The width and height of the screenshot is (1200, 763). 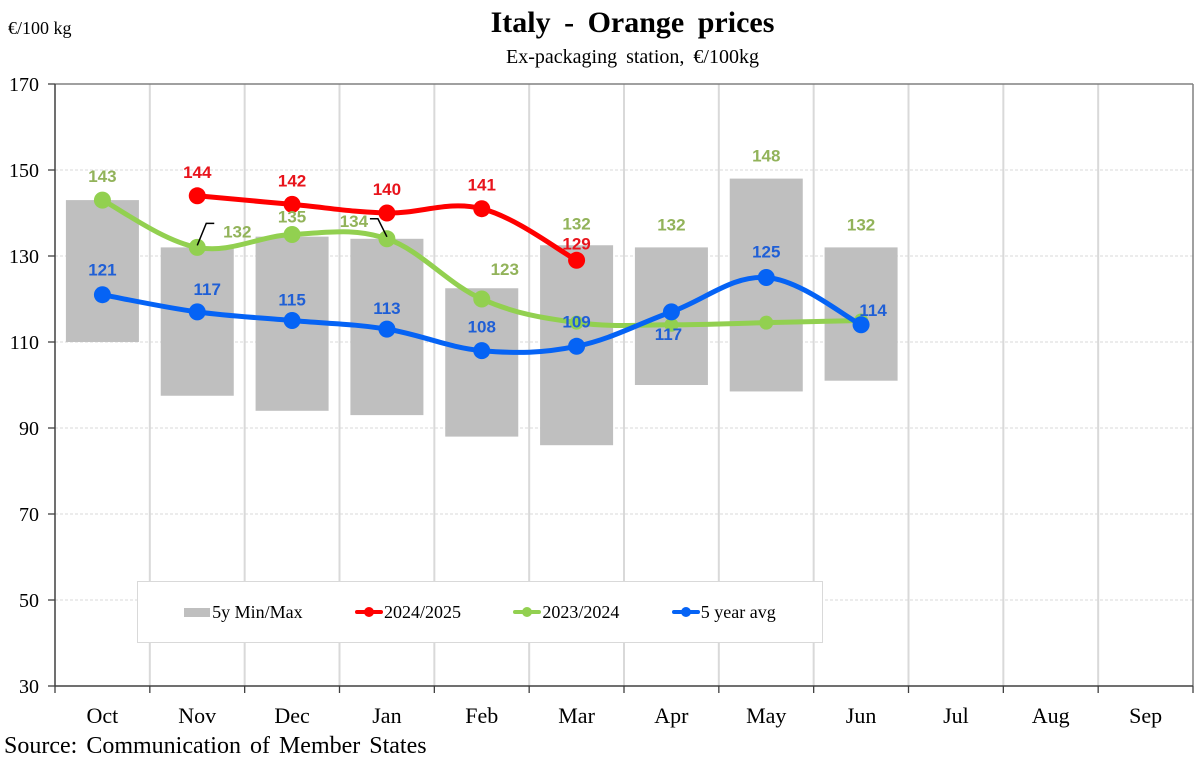 I want to click on legend-swatch-2024-2025, so click(x=369, y=612).